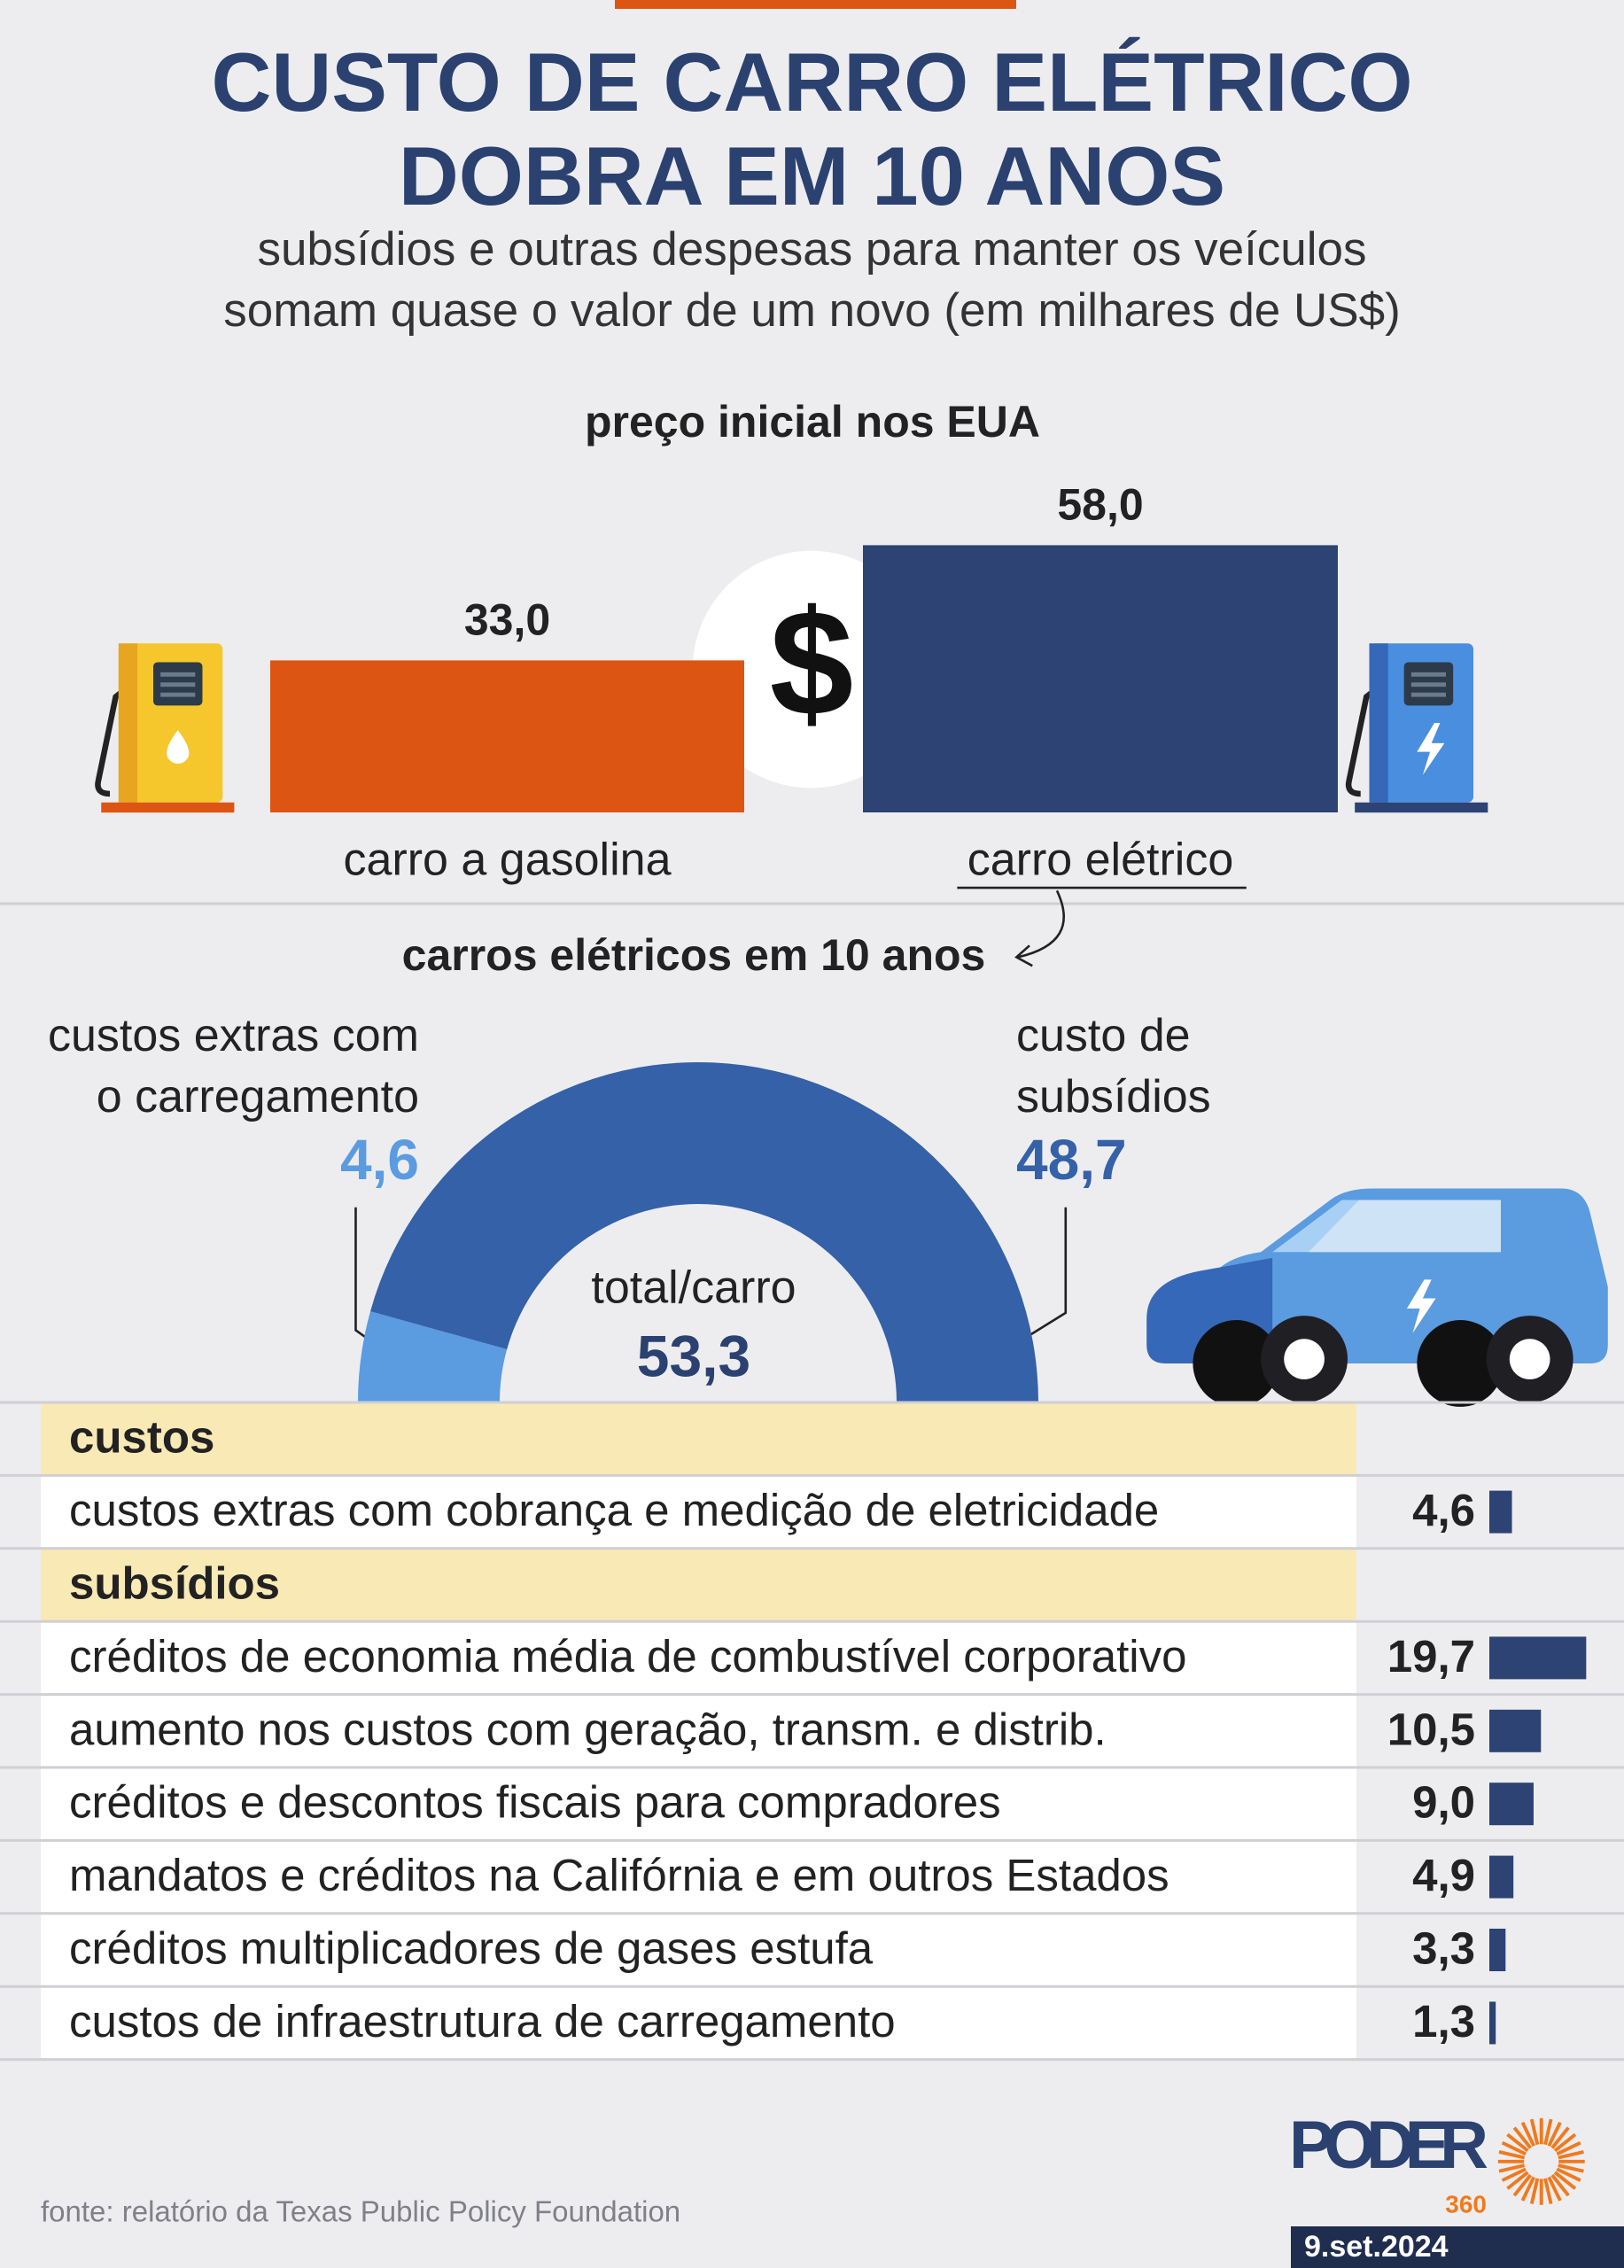 This screenshot has width=1624, height=2268. Describe the element at coordinates (174, 1582) in the screenshot. I see `group-header: subsídios` at that location.